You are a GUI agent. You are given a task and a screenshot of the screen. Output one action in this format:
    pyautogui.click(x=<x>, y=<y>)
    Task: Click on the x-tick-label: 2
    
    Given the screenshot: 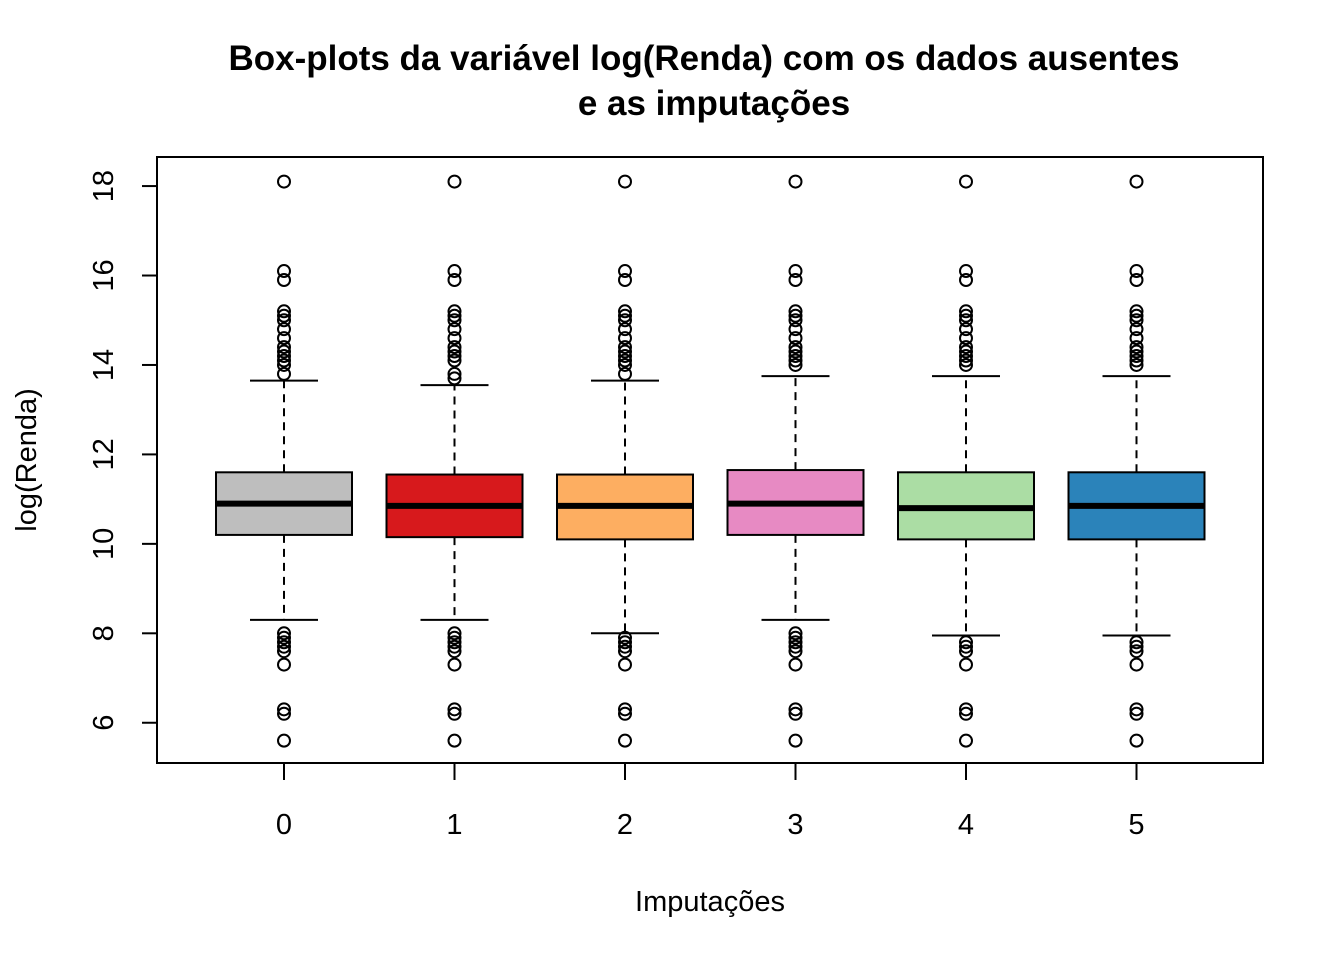 What is the action you would take?
    pyautogui.click(x=625, y=825)
    